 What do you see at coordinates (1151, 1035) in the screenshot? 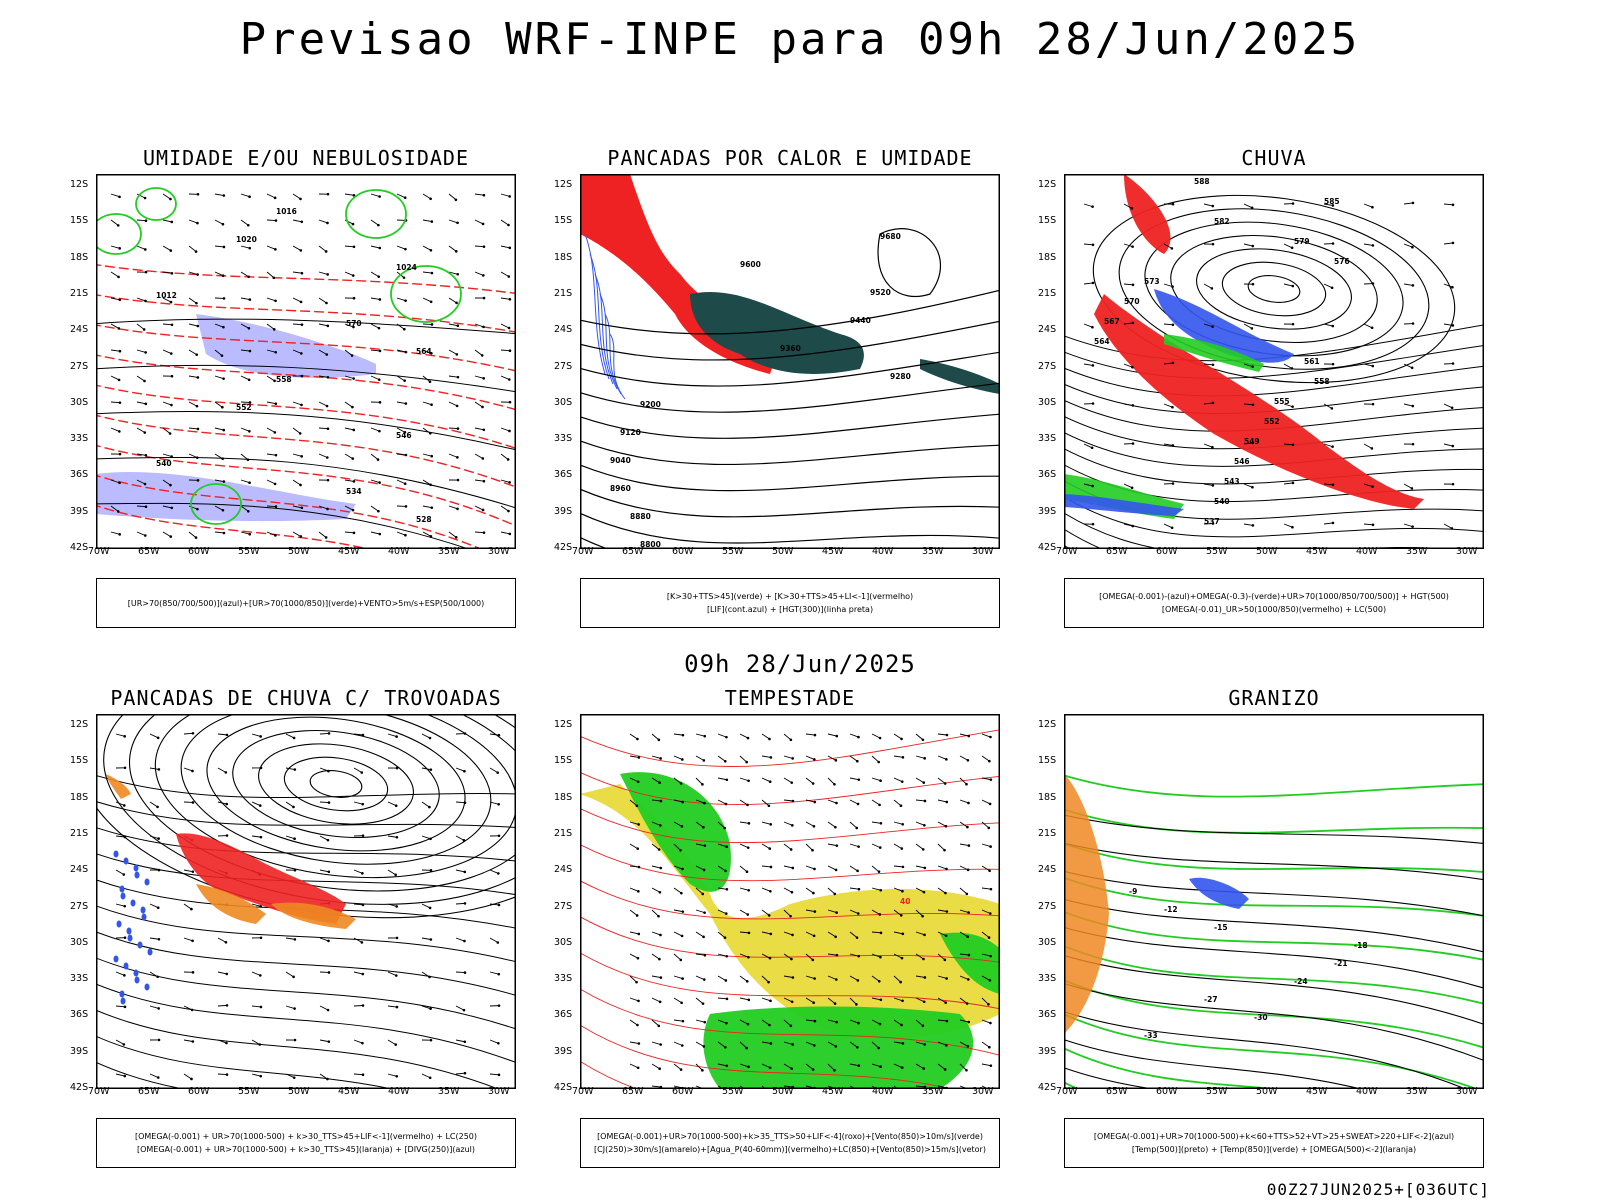
I see `contour-label: -33` at bounding box center [1151, 1035].